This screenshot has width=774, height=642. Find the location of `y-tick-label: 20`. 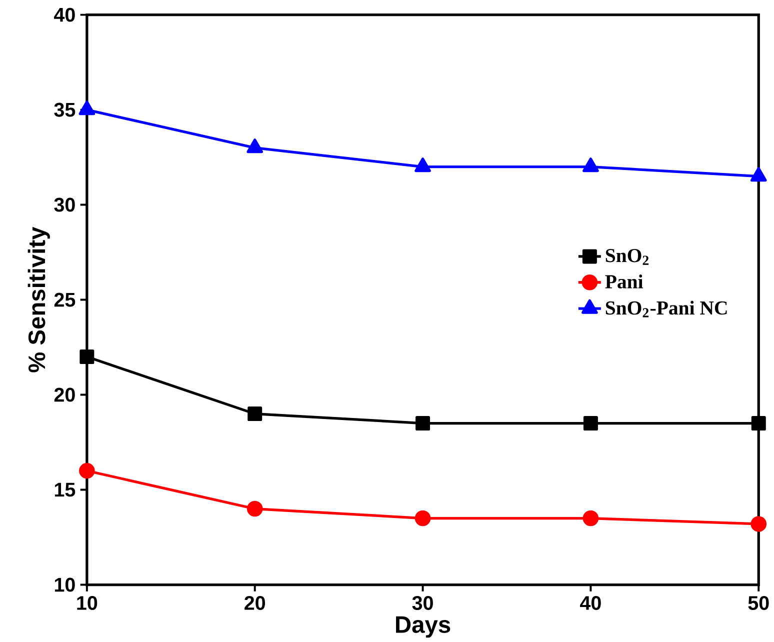

y-tick-label: 20 is located at coordinates (64, 395).